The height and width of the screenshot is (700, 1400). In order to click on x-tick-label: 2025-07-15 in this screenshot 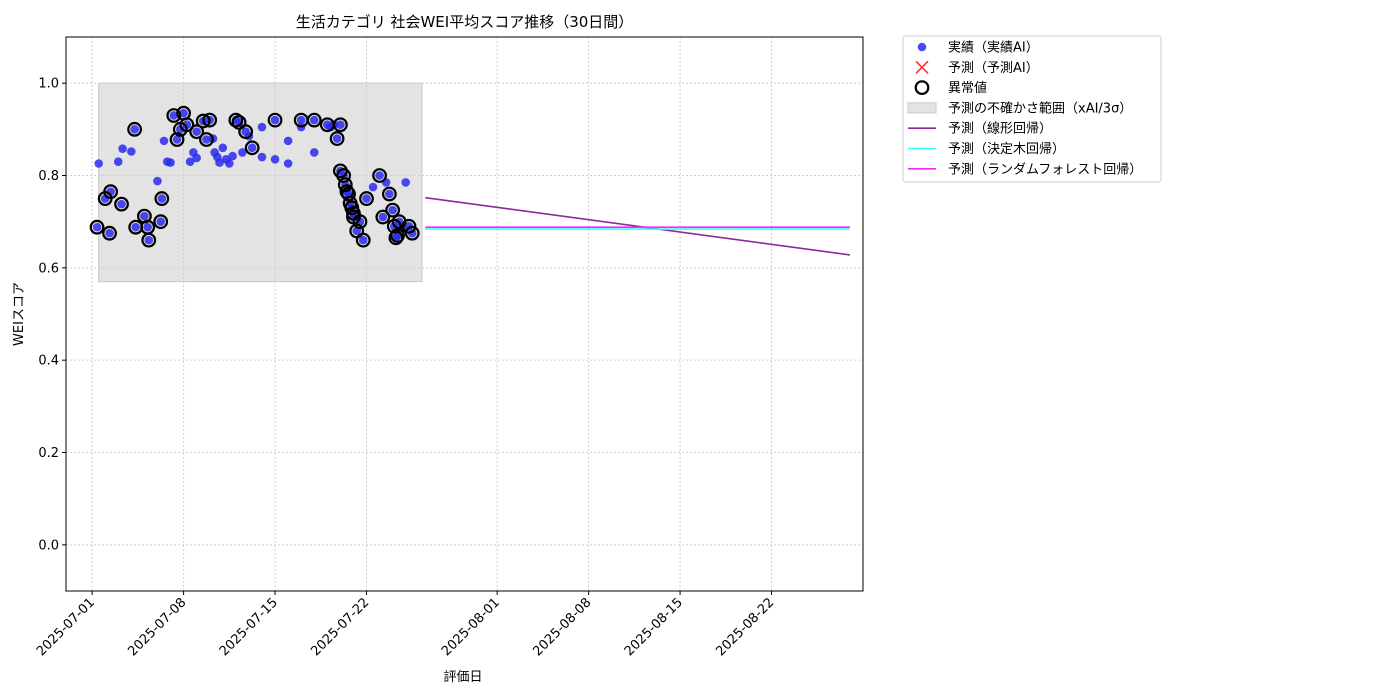, I will do `click(249, 627)`.